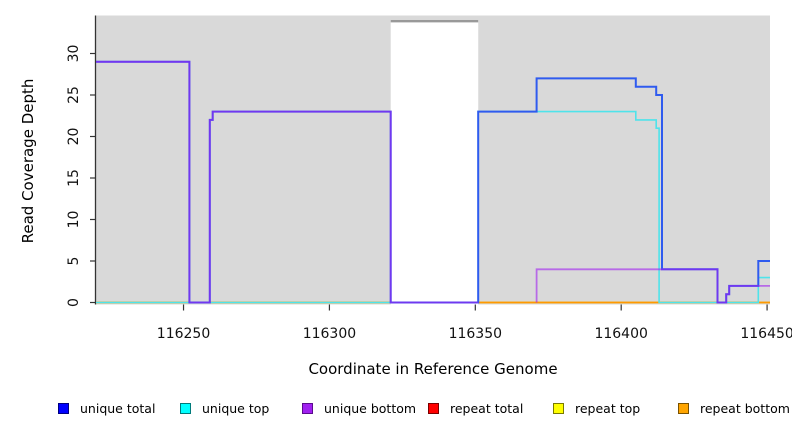 This screenshot has width=792, height=432. I want to click on legend-swatch-repeat-bottom, so click(683, 408).